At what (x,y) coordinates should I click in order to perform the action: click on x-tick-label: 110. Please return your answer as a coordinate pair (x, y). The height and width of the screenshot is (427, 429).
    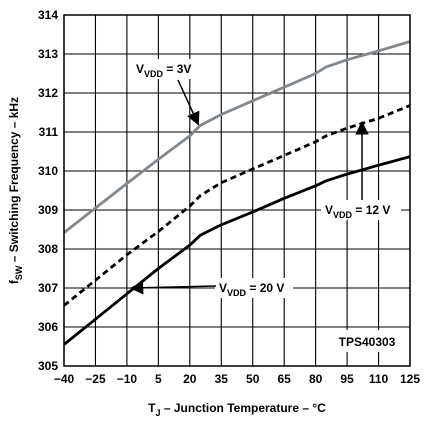
    Looking at the image, I should click on (379, 379).